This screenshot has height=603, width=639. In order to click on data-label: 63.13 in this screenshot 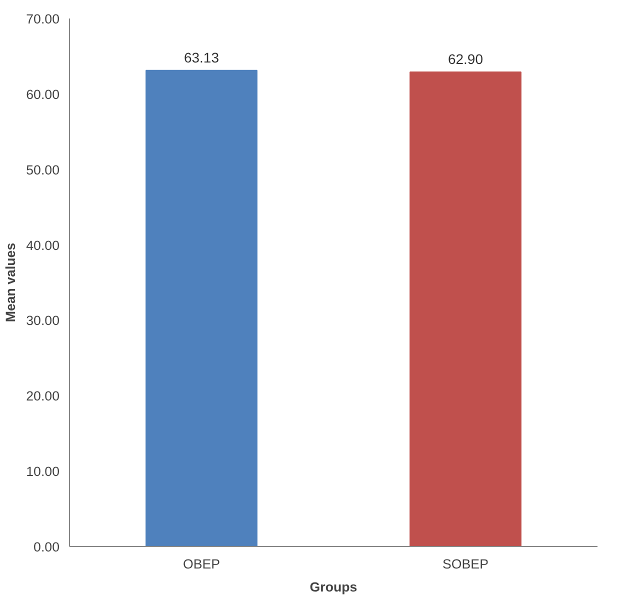, I will do `click(202, 57)`.